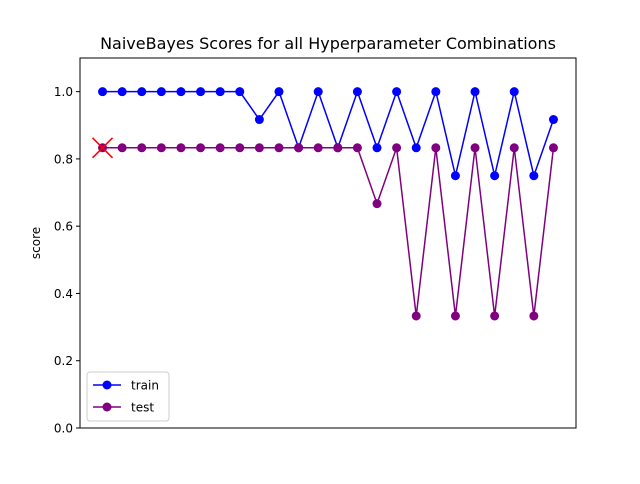 This screenshot has height=484, width=640. I want to click on legend: train test, so click(128, 396).